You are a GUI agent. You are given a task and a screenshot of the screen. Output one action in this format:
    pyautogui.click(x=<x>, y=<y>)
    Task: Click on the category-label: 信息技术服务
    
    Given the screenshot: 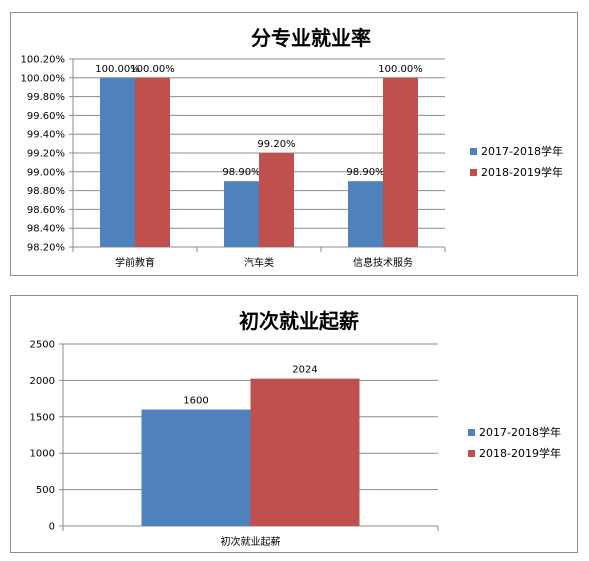 What is the action you would take?
    pyautogui.click(x=383, y=262)
    